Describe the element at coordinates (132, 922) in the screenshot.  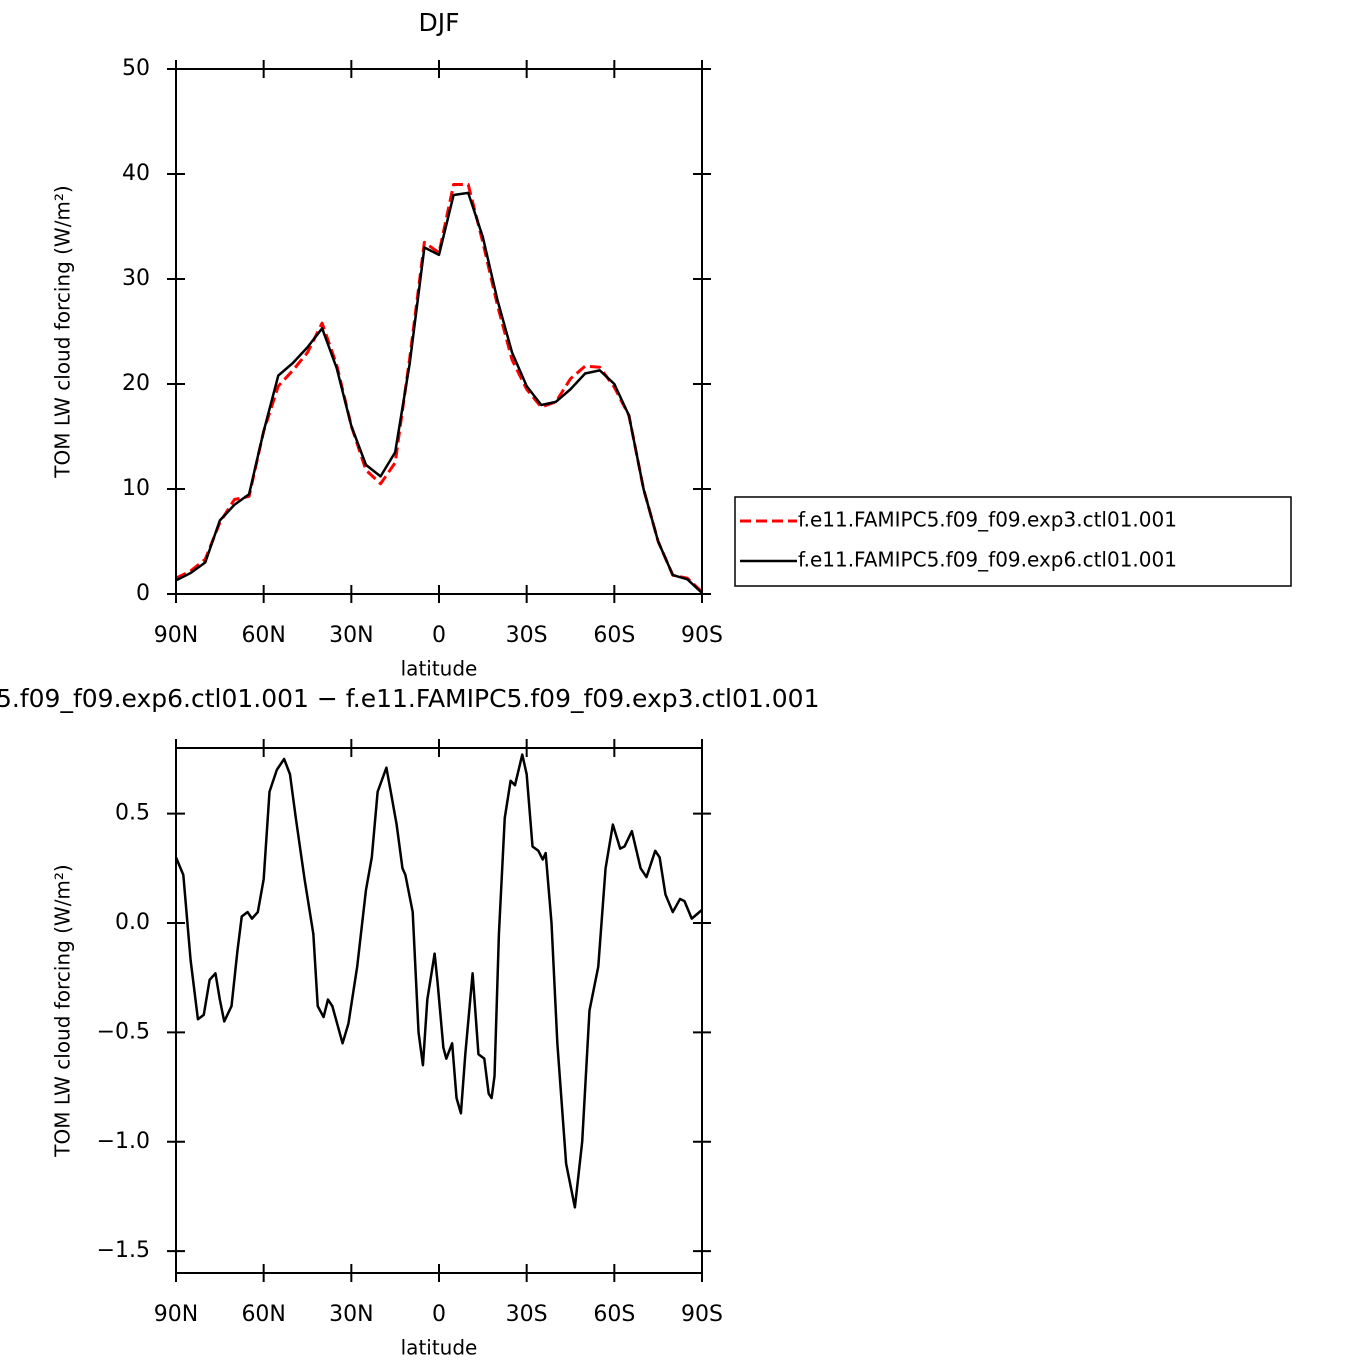
I see `y-tick-label: 0.0` at that location.